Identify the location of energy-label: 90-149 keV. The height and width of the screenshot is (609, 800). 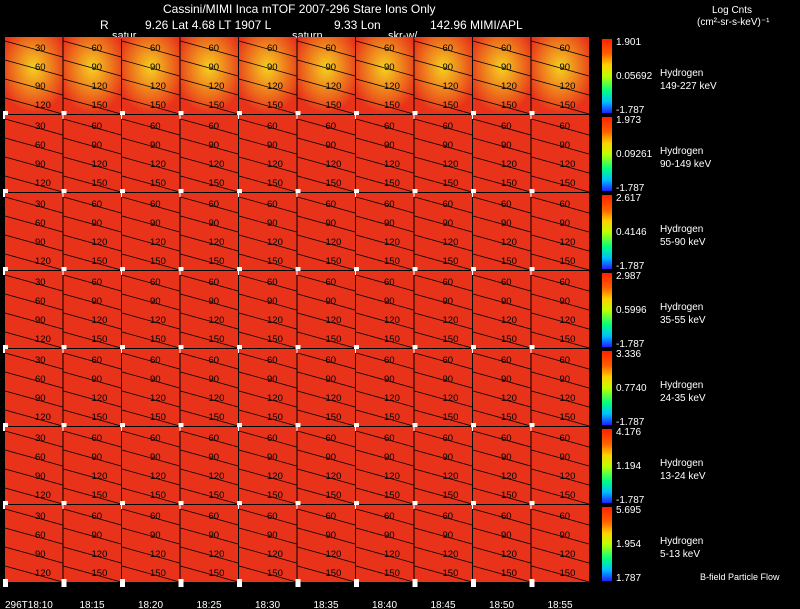
(686, 164).